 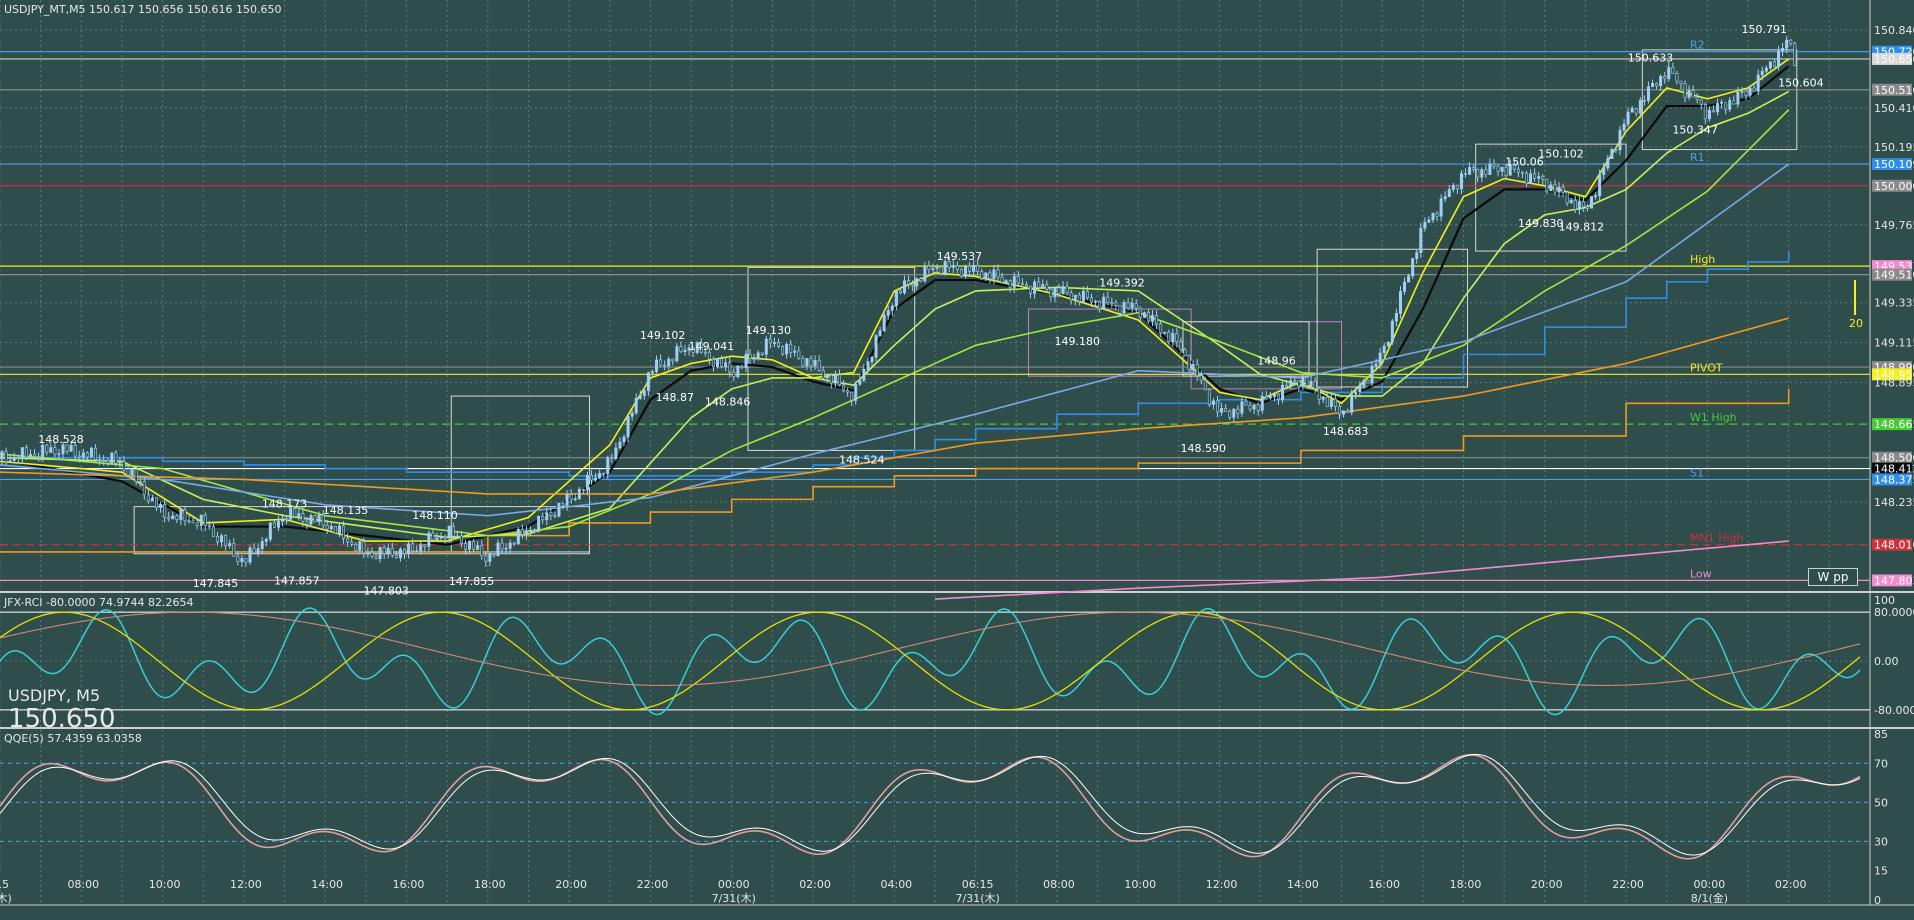 I want to click on level-label: High, so click(x=1702, y=259).